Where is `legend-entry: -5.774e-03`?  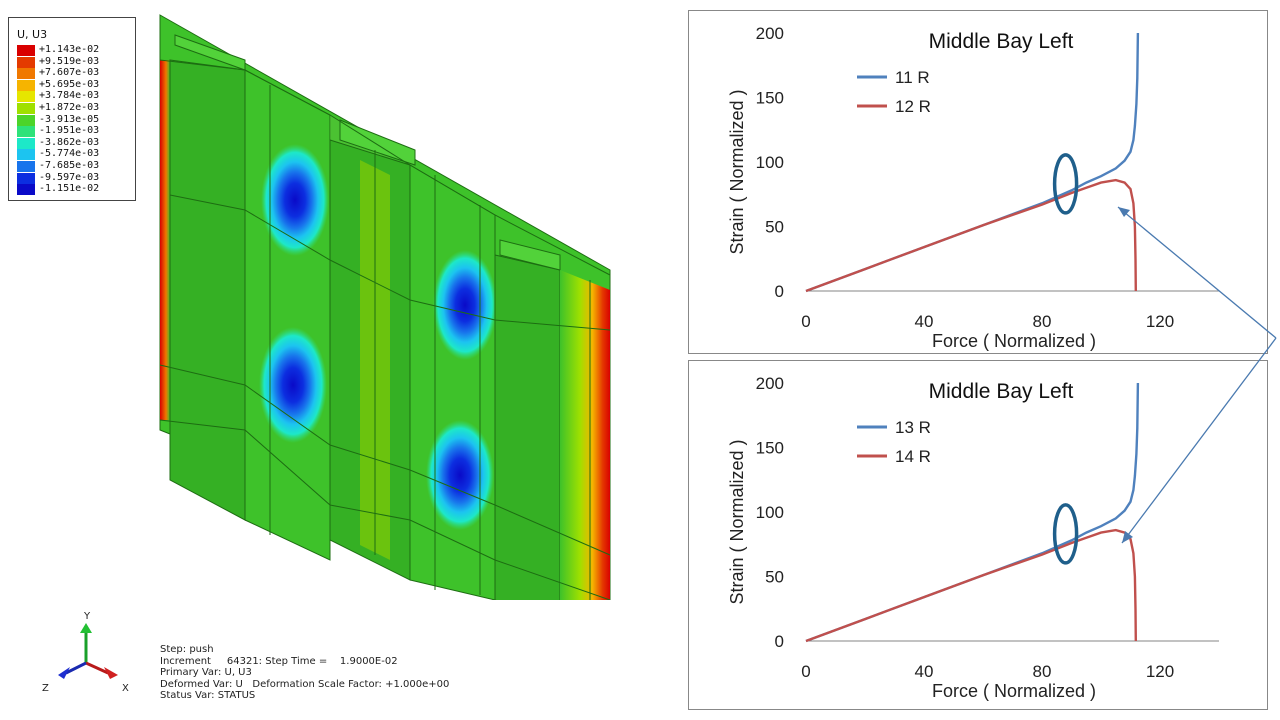 legend-entry: -5.774e-03 is located at coordinates (74, 154).